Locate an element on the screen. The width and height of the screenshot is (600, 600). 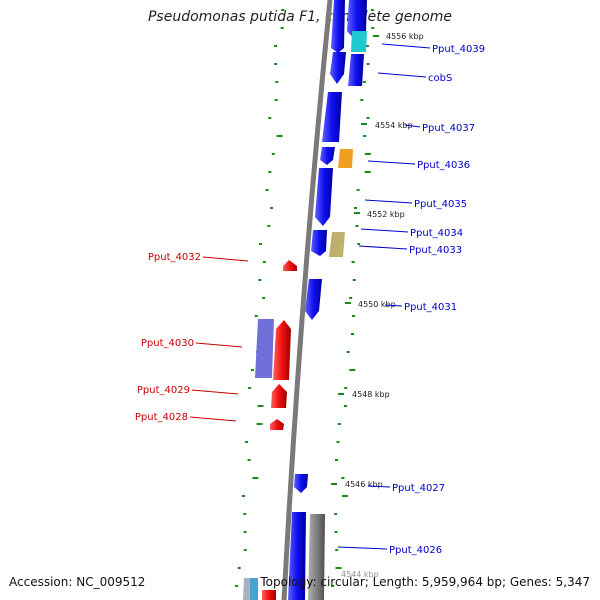
gene-label: Pput_4032 is located at coordinates (174, 257).